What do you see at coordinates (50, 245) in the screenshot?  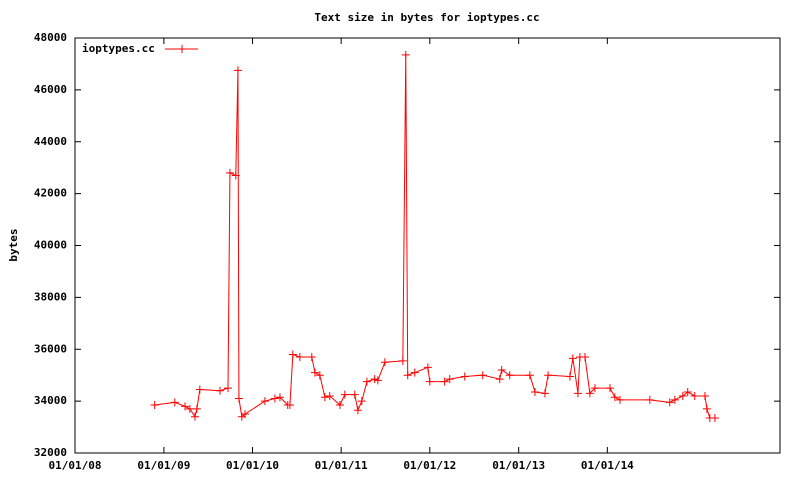 I see `y-tick-label: 40000` at bounding box center [50, 245].